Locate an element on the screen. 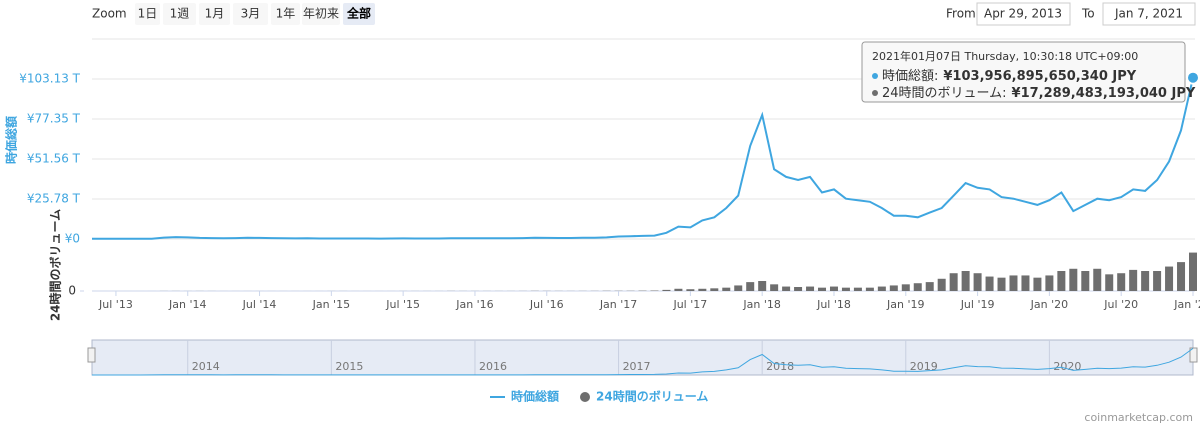  navigator-label: 2015 is located at coordinates (349, 366).